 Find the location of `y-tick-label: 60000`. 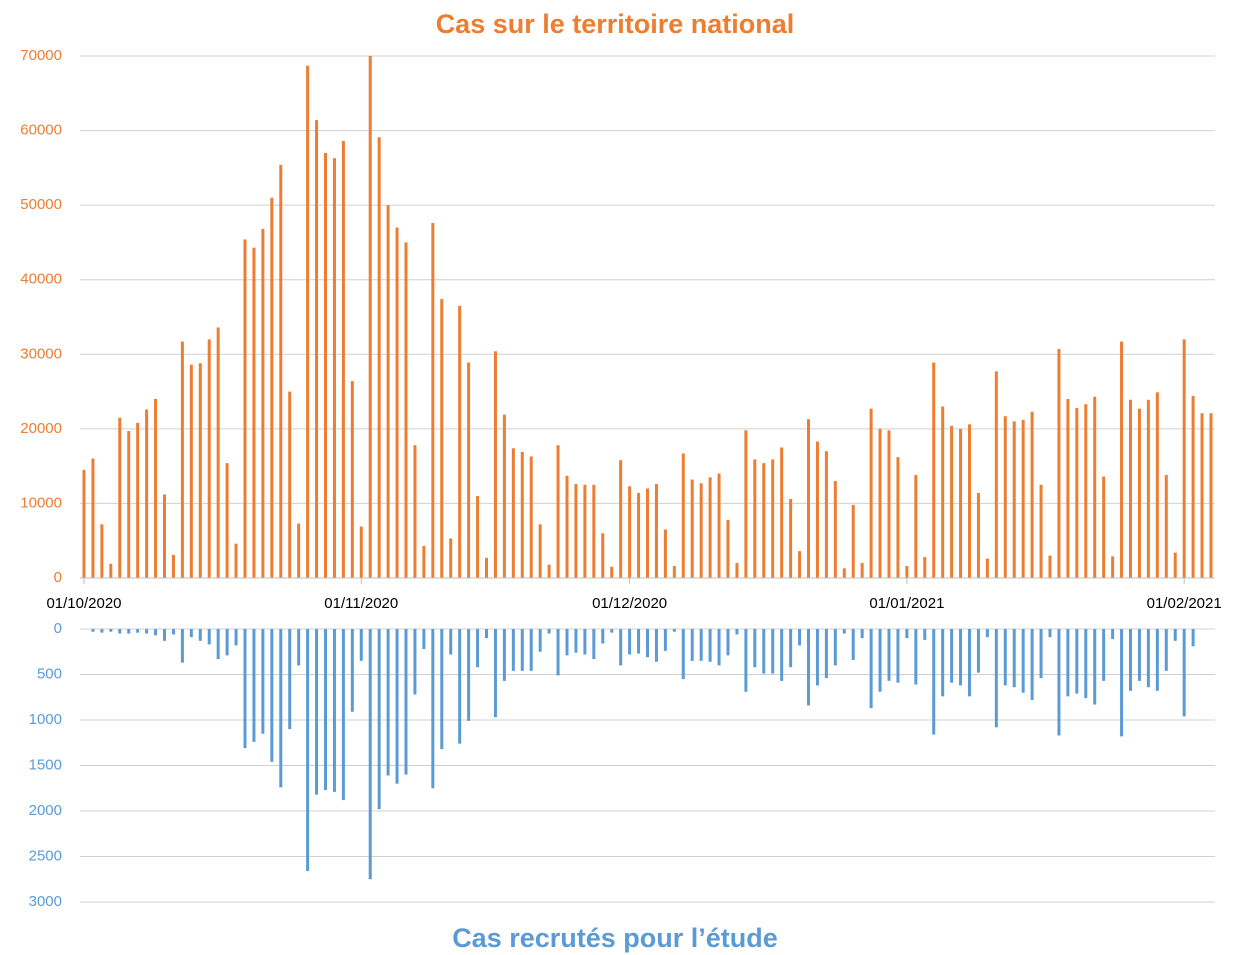

y-tick-label: 60000 is located at coordinates (41, 130).